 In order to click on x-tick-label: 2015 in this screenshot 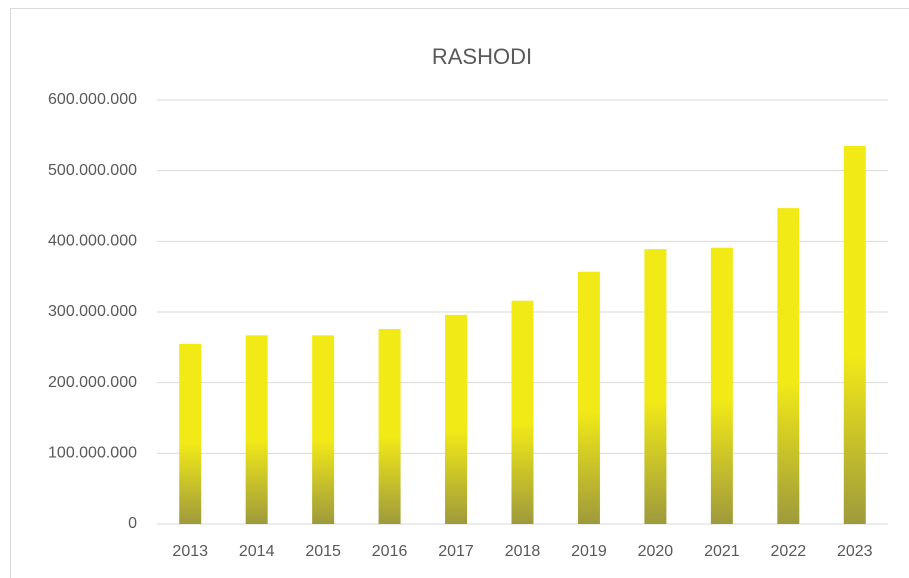, I will do `click(323, 551)`.